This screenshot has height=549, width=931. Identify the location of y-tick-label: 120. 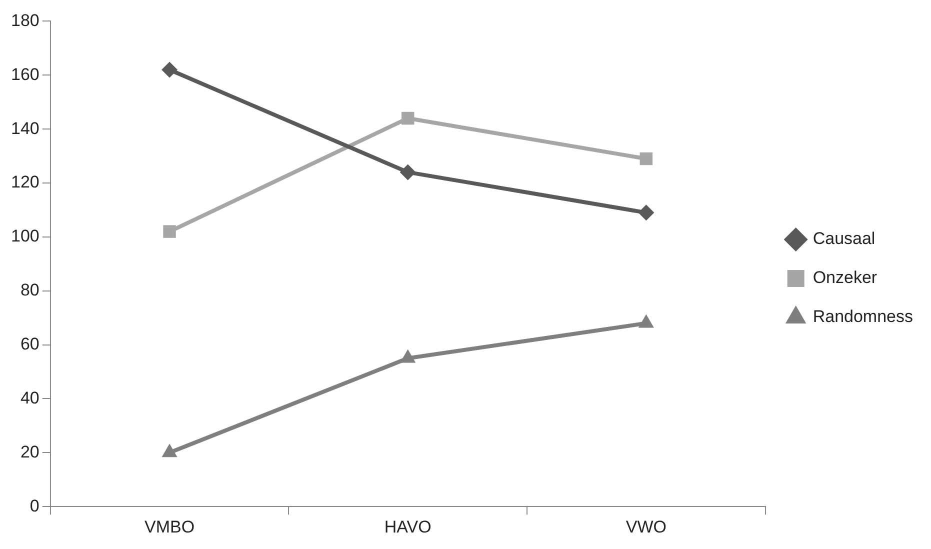
(25, 182).